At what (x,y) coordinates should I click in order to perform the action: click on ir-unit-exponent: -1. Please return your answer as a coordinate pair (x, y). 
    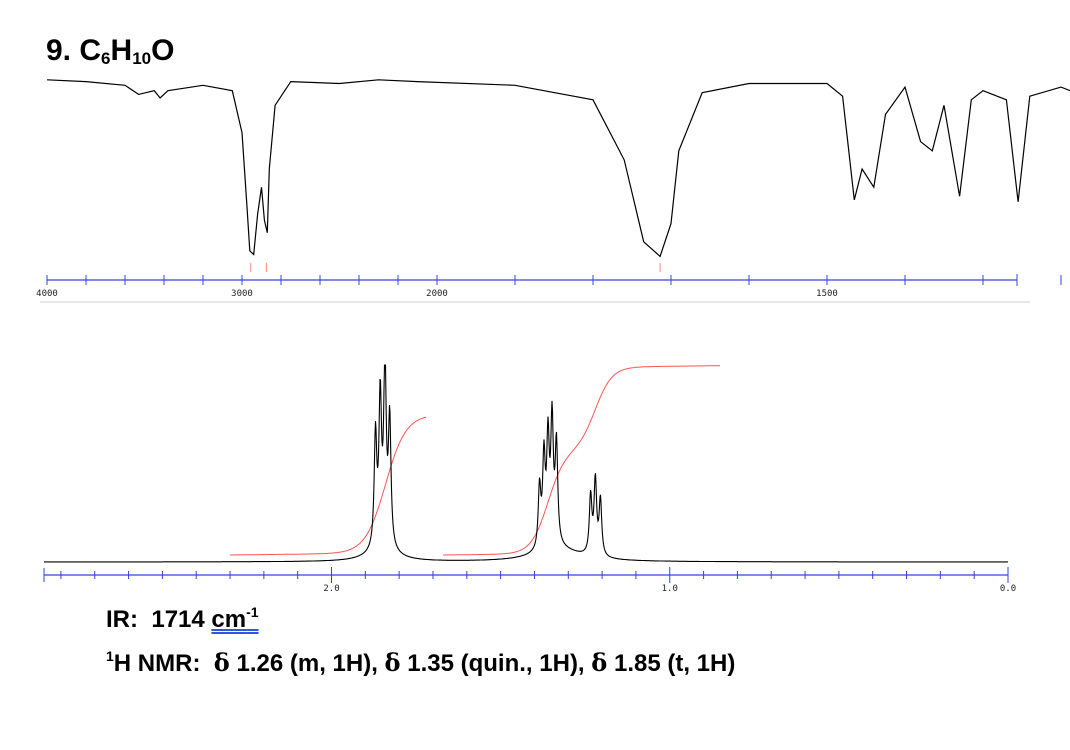
    Looking at the image, I should click on (252, 612).